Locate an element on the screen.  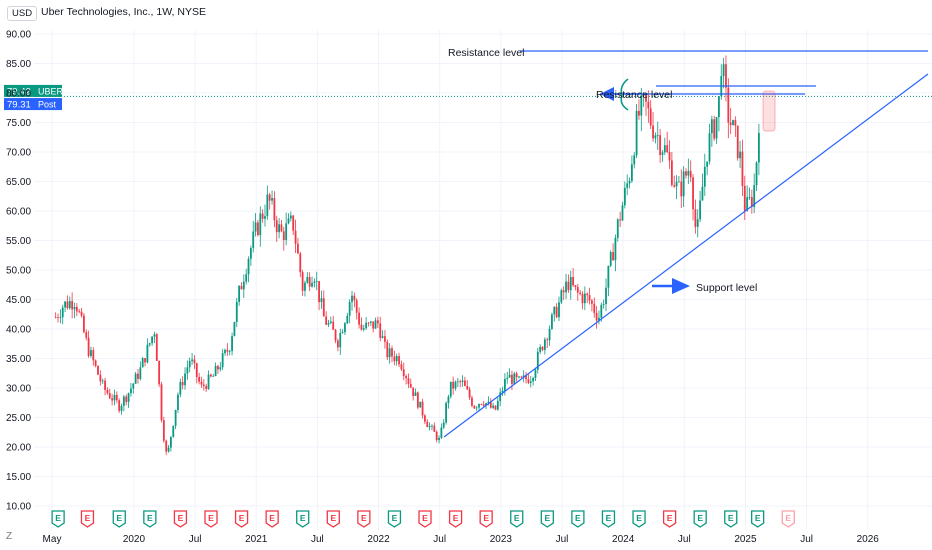
support-label: Support level is located at coordinates (726, 288).